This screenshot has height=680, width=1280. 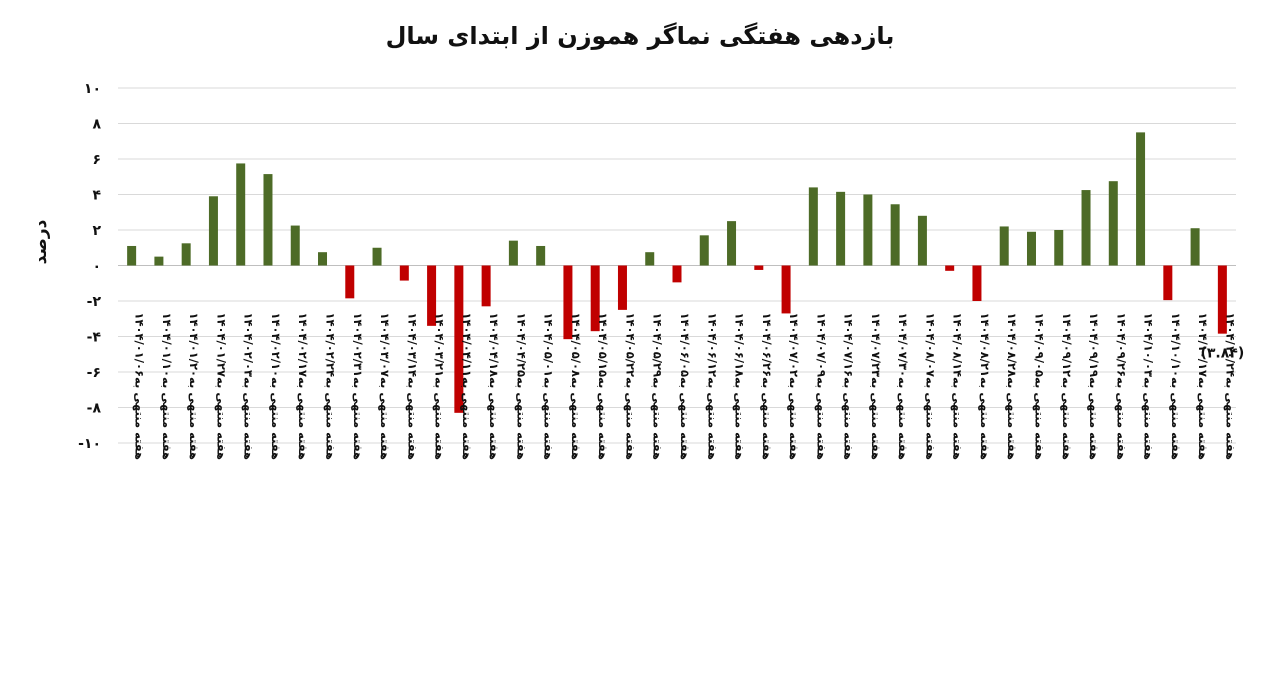 I want to click on x-tick-label: هفته منتهی به۱۴۰۴/۰۷/۰۲, so click(x=794, y=386).